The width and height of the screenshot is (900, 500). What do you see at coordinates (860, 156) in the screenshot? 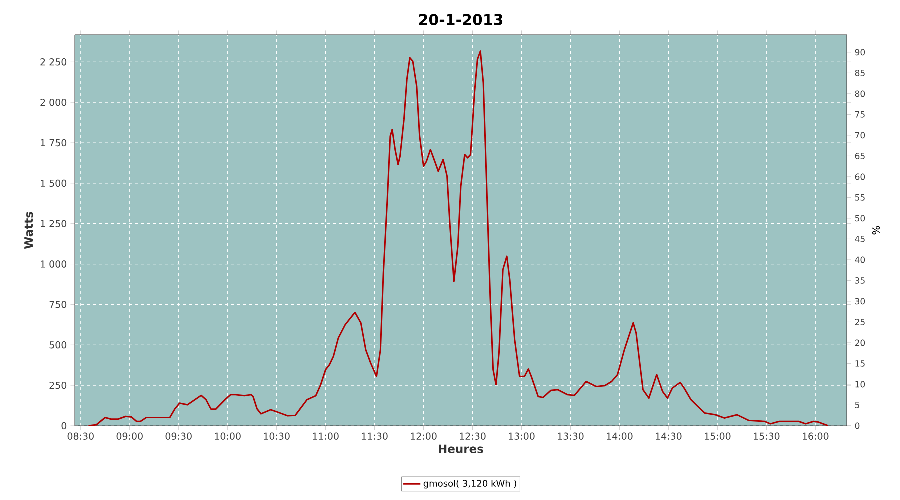
I see `y2-tick-label: 65` at bounding box center [860, 156].